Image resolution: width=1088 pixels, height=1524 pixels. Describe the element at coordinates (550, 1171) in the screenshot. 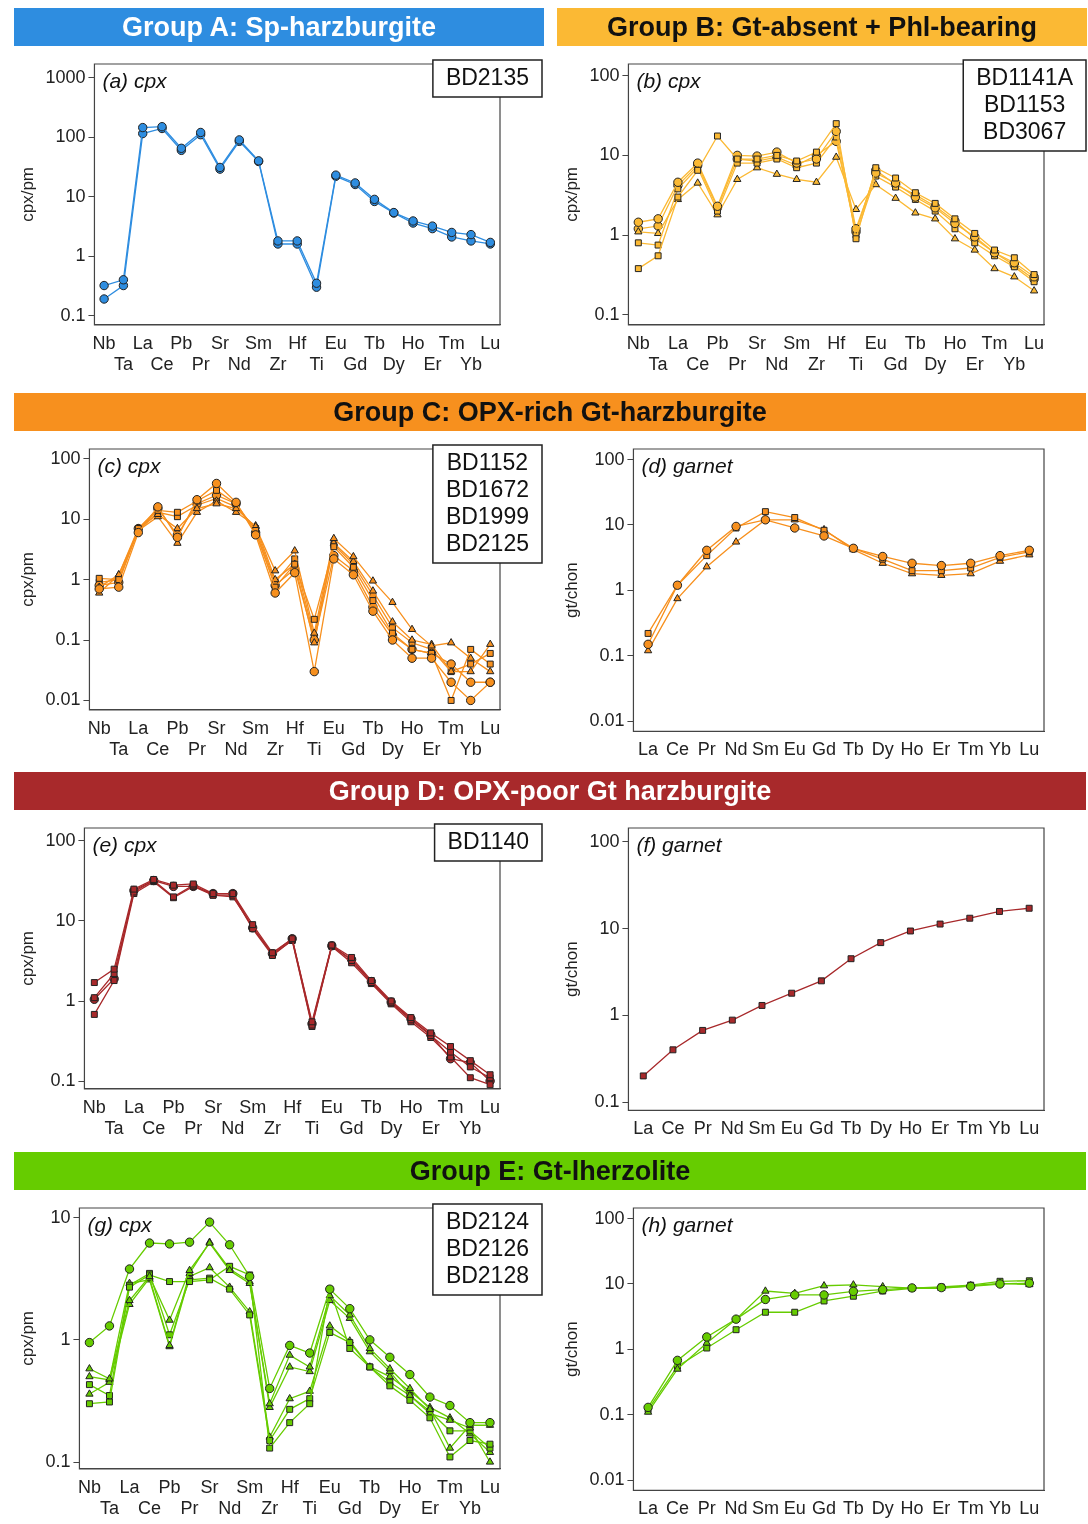

I see `chart-subtitle: Group E: Gt-lherzolite` at that location.